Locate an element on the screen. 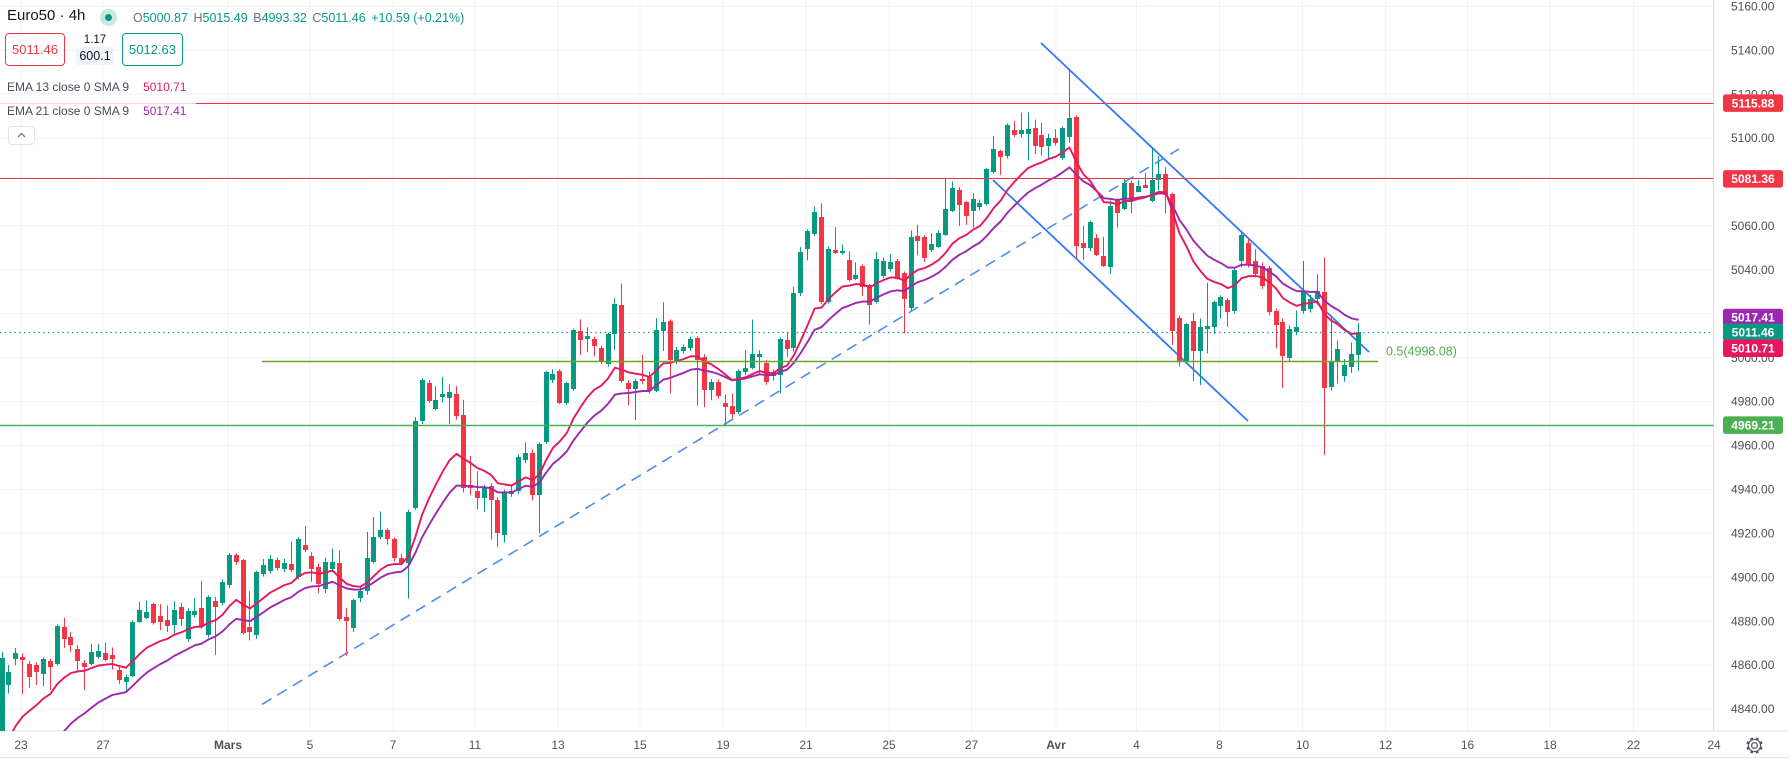  svg-text: 5060.00 is located at coordinates (1753, 226).